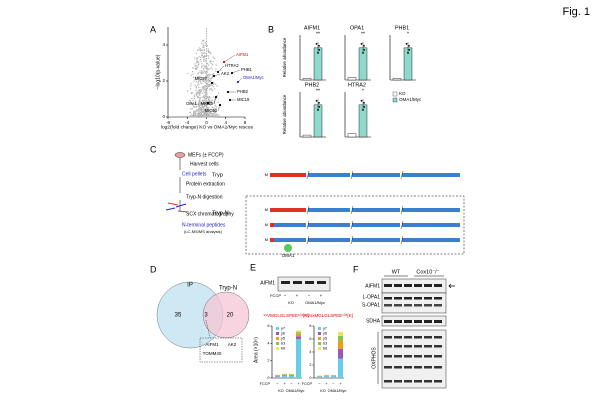  What do you see at coordinates (283, 339) in the screenshot?
I see `legend-label: y5` at bounding box center [283, 339].